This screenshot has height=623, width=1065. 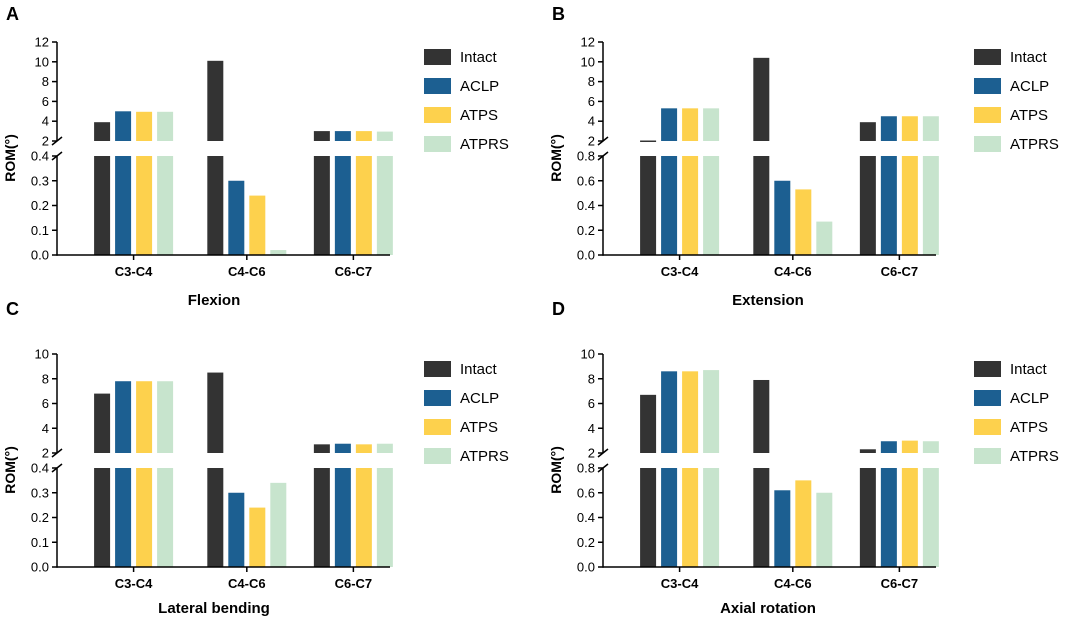 What do you see at coordinates (586, 468) in the screenshot?
I see `y-tick-label: 0.8` at bounding box center [586, 468].